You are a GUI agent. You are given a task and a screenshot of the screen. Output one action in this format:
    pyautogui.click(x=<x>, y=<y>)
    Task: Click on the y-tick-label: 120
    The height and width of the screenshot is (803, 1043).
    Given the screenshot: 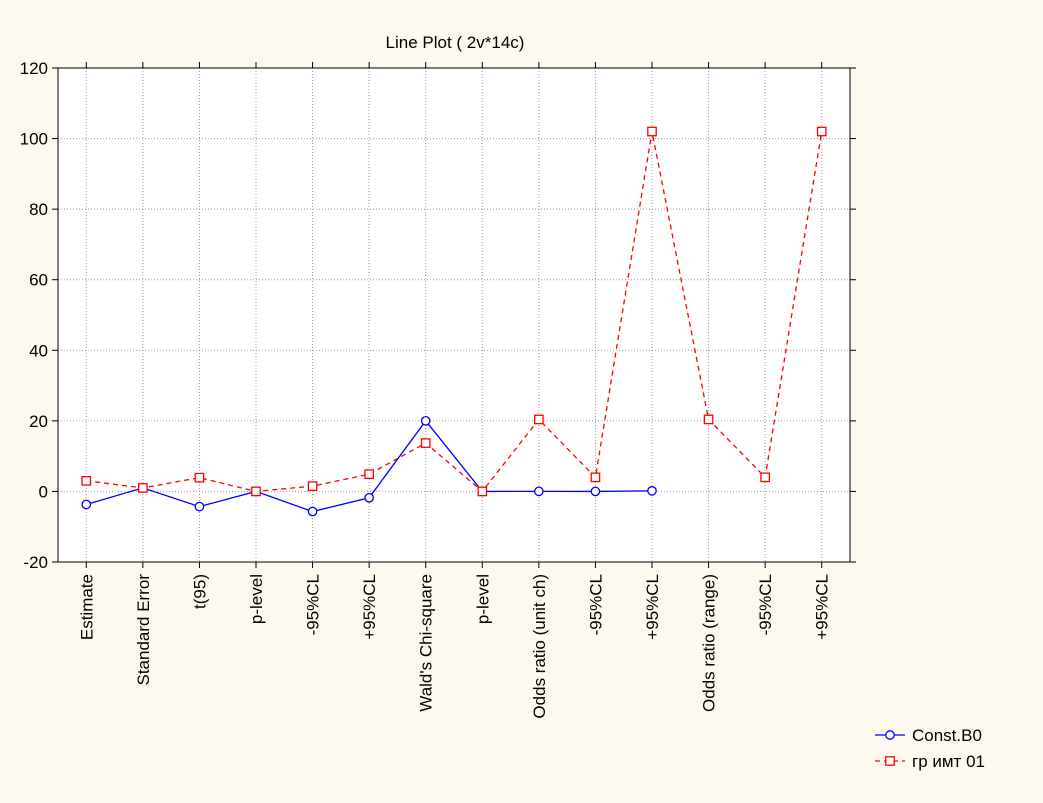 What is the action you would take?
    pyautogui.click(x=34, y=68)
    